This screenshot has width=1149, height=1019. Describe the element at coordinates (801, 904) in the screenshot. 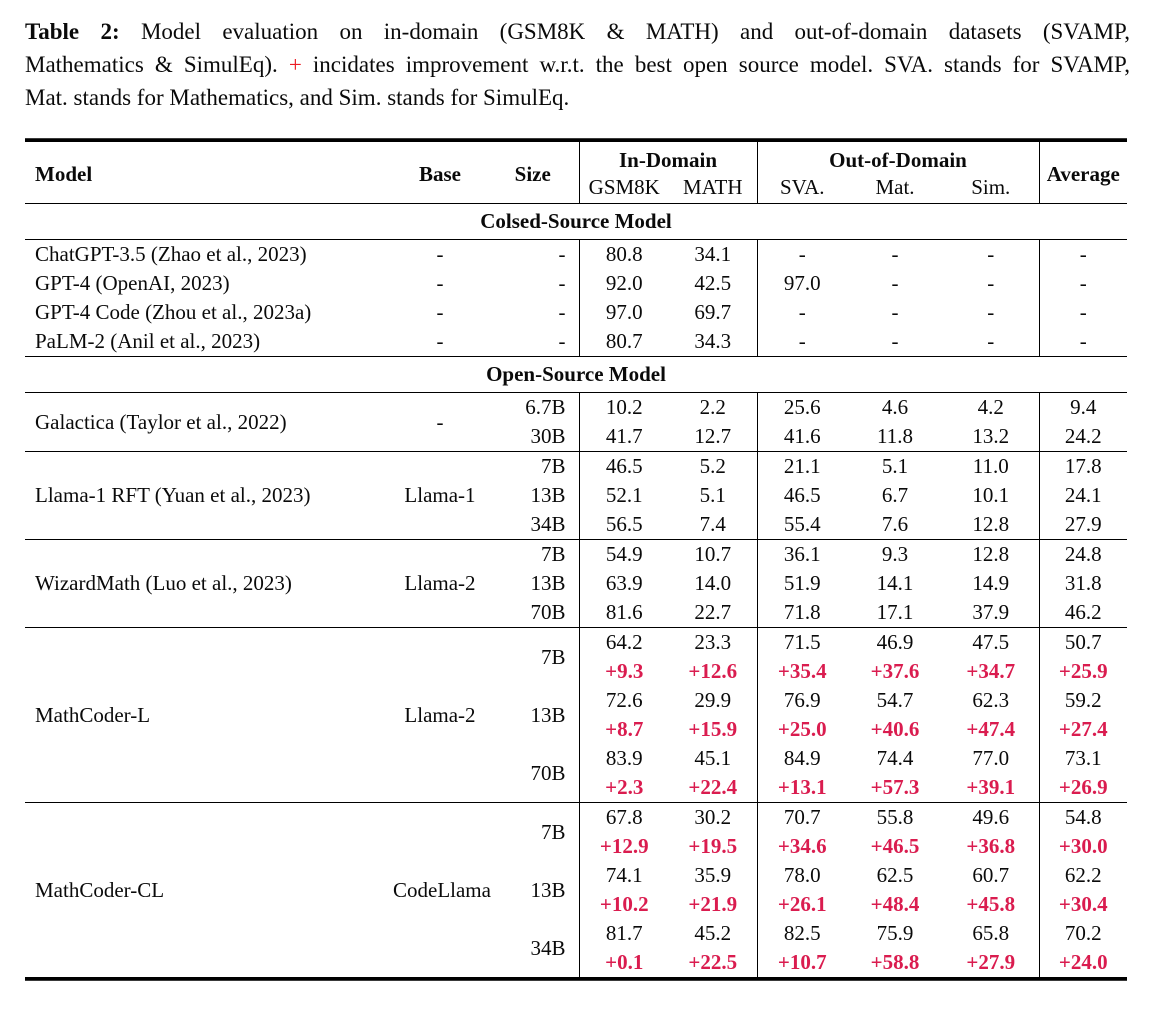

I see `delta-cell: +26.1` at that location.